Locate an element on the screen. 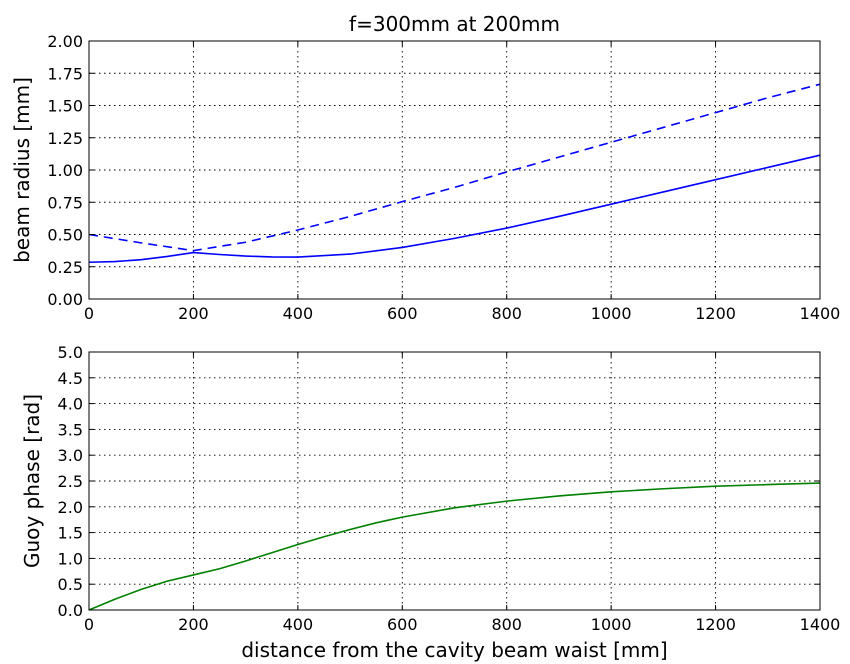 The height and width of the screenshot is (664, 850). y-tick-label: 0.00 is located at coordinates (65, 299).